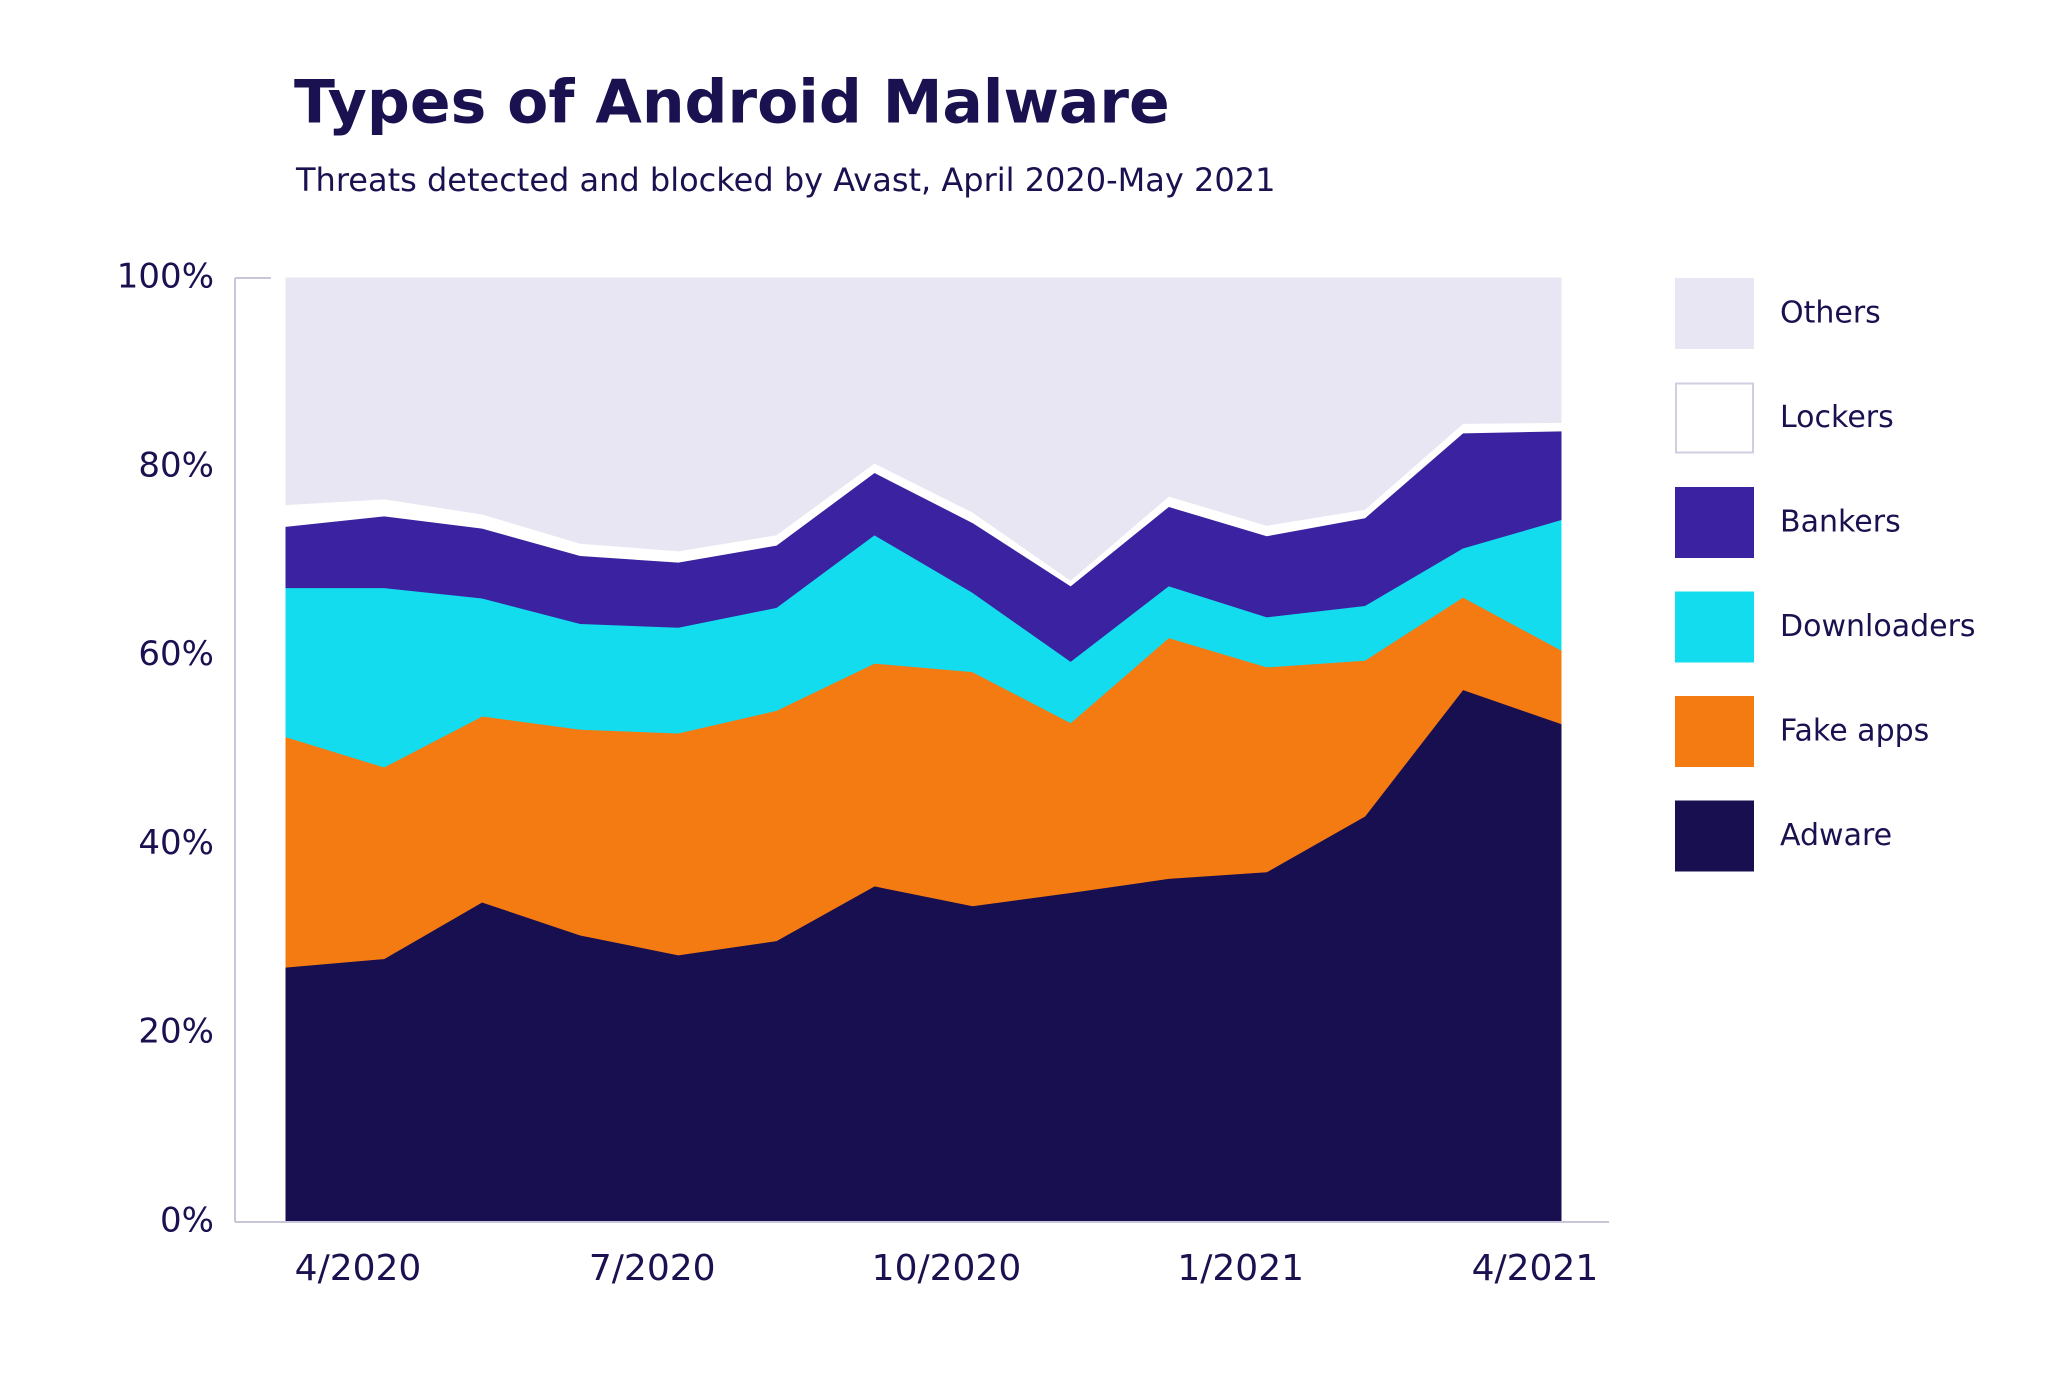  Describe the element at coordinates (732, 103) in the screenshot. I see `chart-title: Types of Android Malware` at that location.